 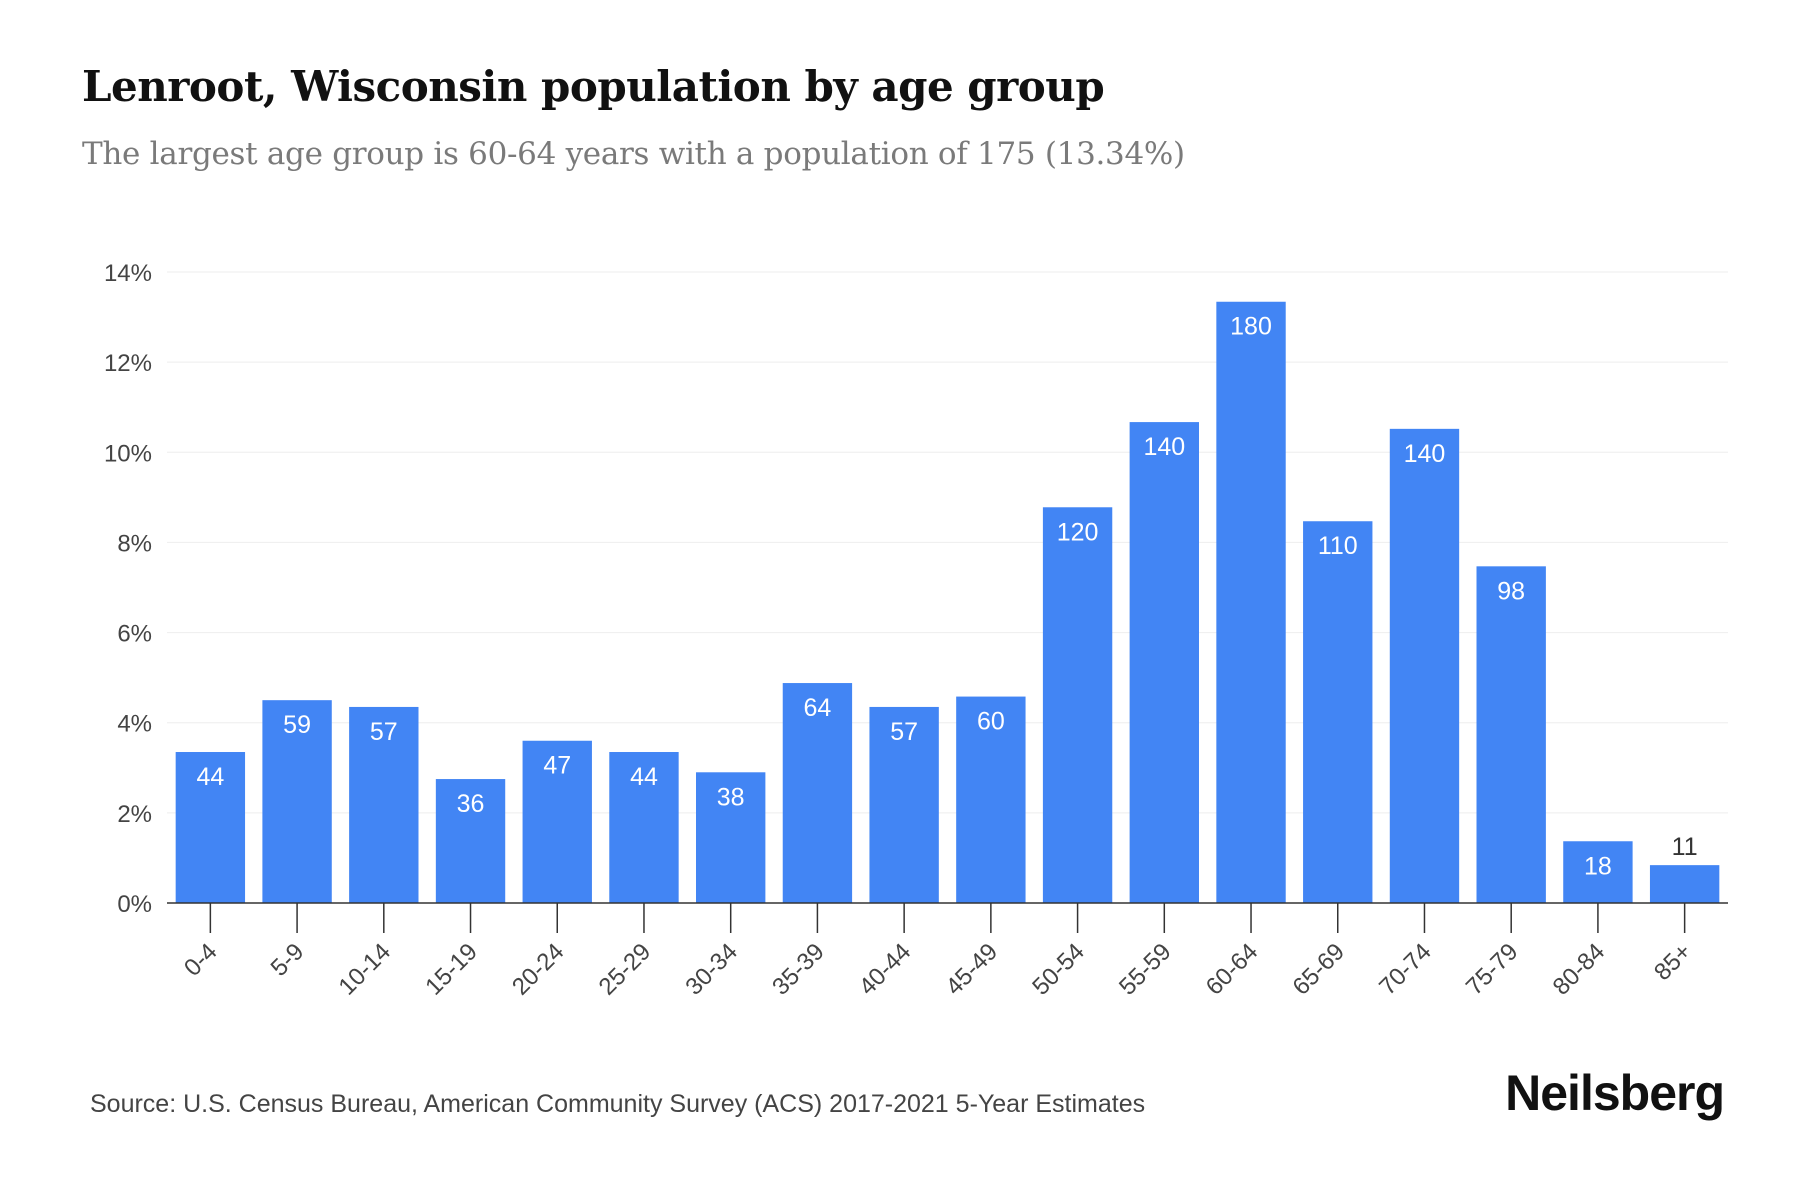 What do you see at coordinates (1511, 591) in the screenshot?
I see `data-label: 98` at bounding box center [1511, 591].